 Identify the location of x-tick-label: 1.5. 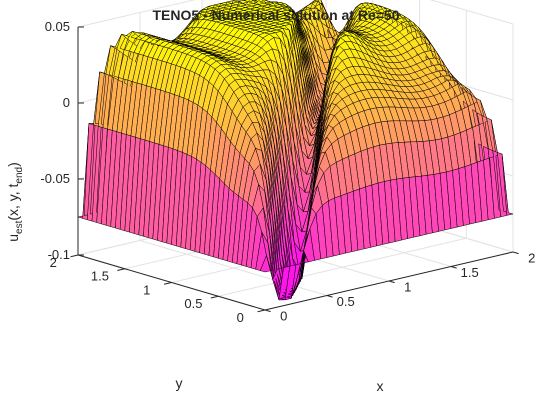
(470, 272).